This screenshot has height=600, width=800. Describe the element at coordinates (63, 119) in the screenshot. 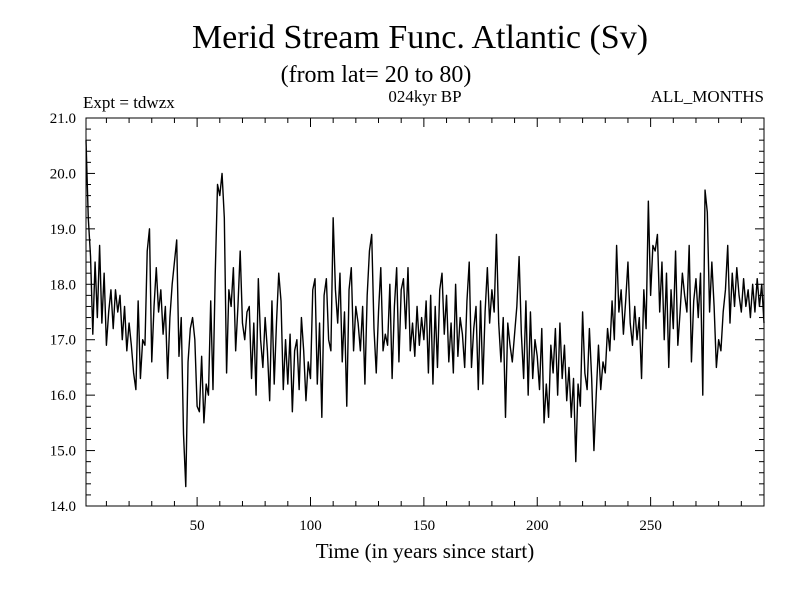

I see `y-tick-label: 21.0` at that location.